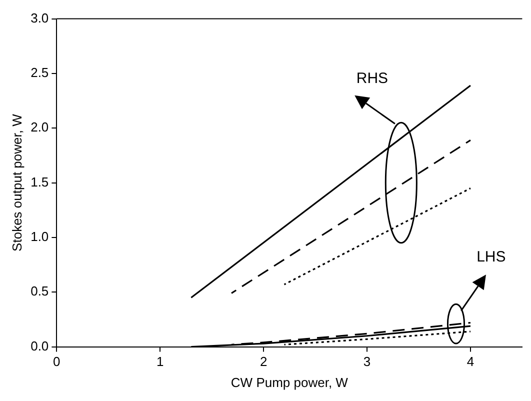 The image size is (531, 401). Describe the element at coordinates (39, 346) in the screenshot. I see `y-tick-label: 0.0` at that location.